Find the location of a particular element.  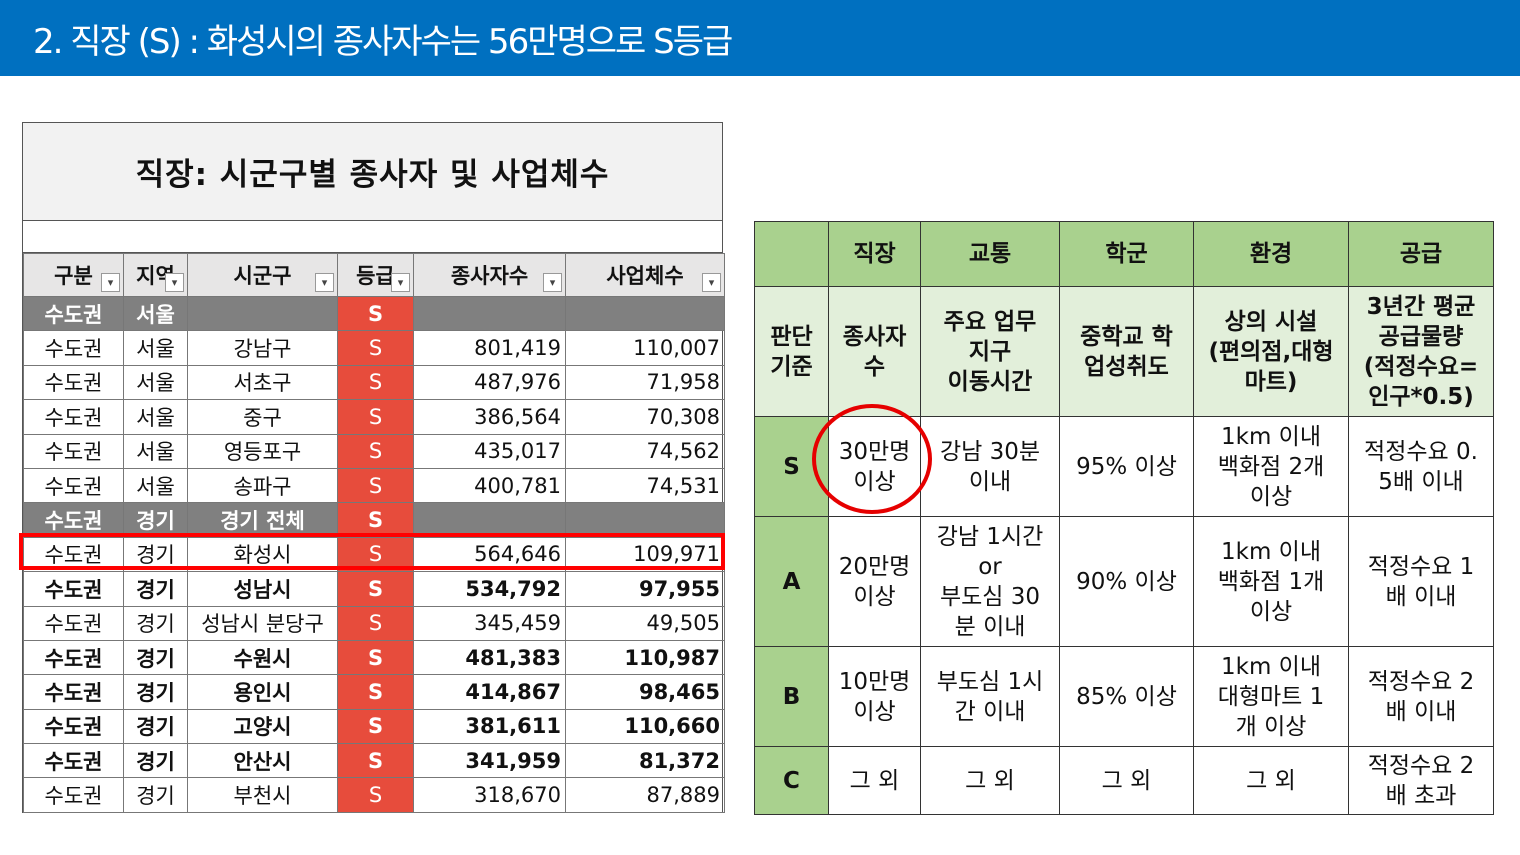

column-header: 사업체수 ▾ is located at coordinates (645, 275).